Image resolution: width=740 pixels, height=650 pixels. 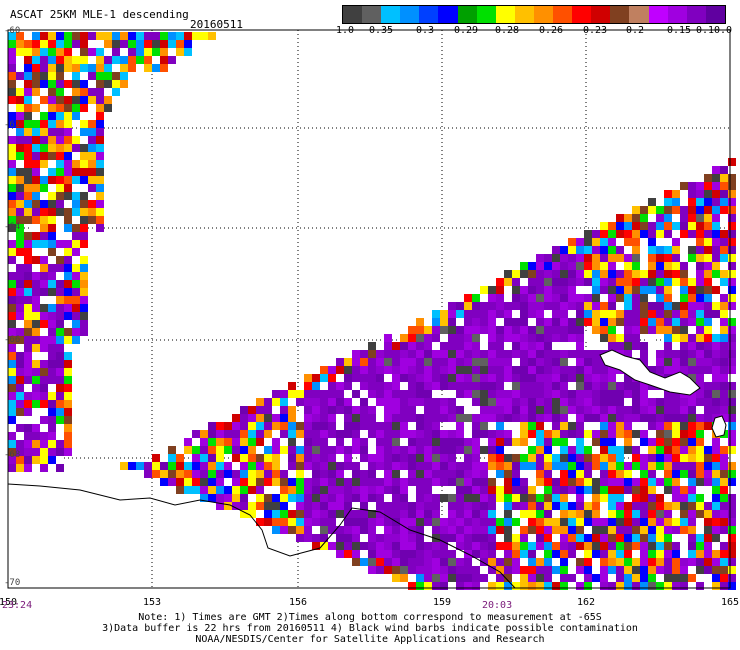 What do you see at coordinates (261, 536) in the screenshot?
I see `coastline-segment` at bounding box center [261, 536].